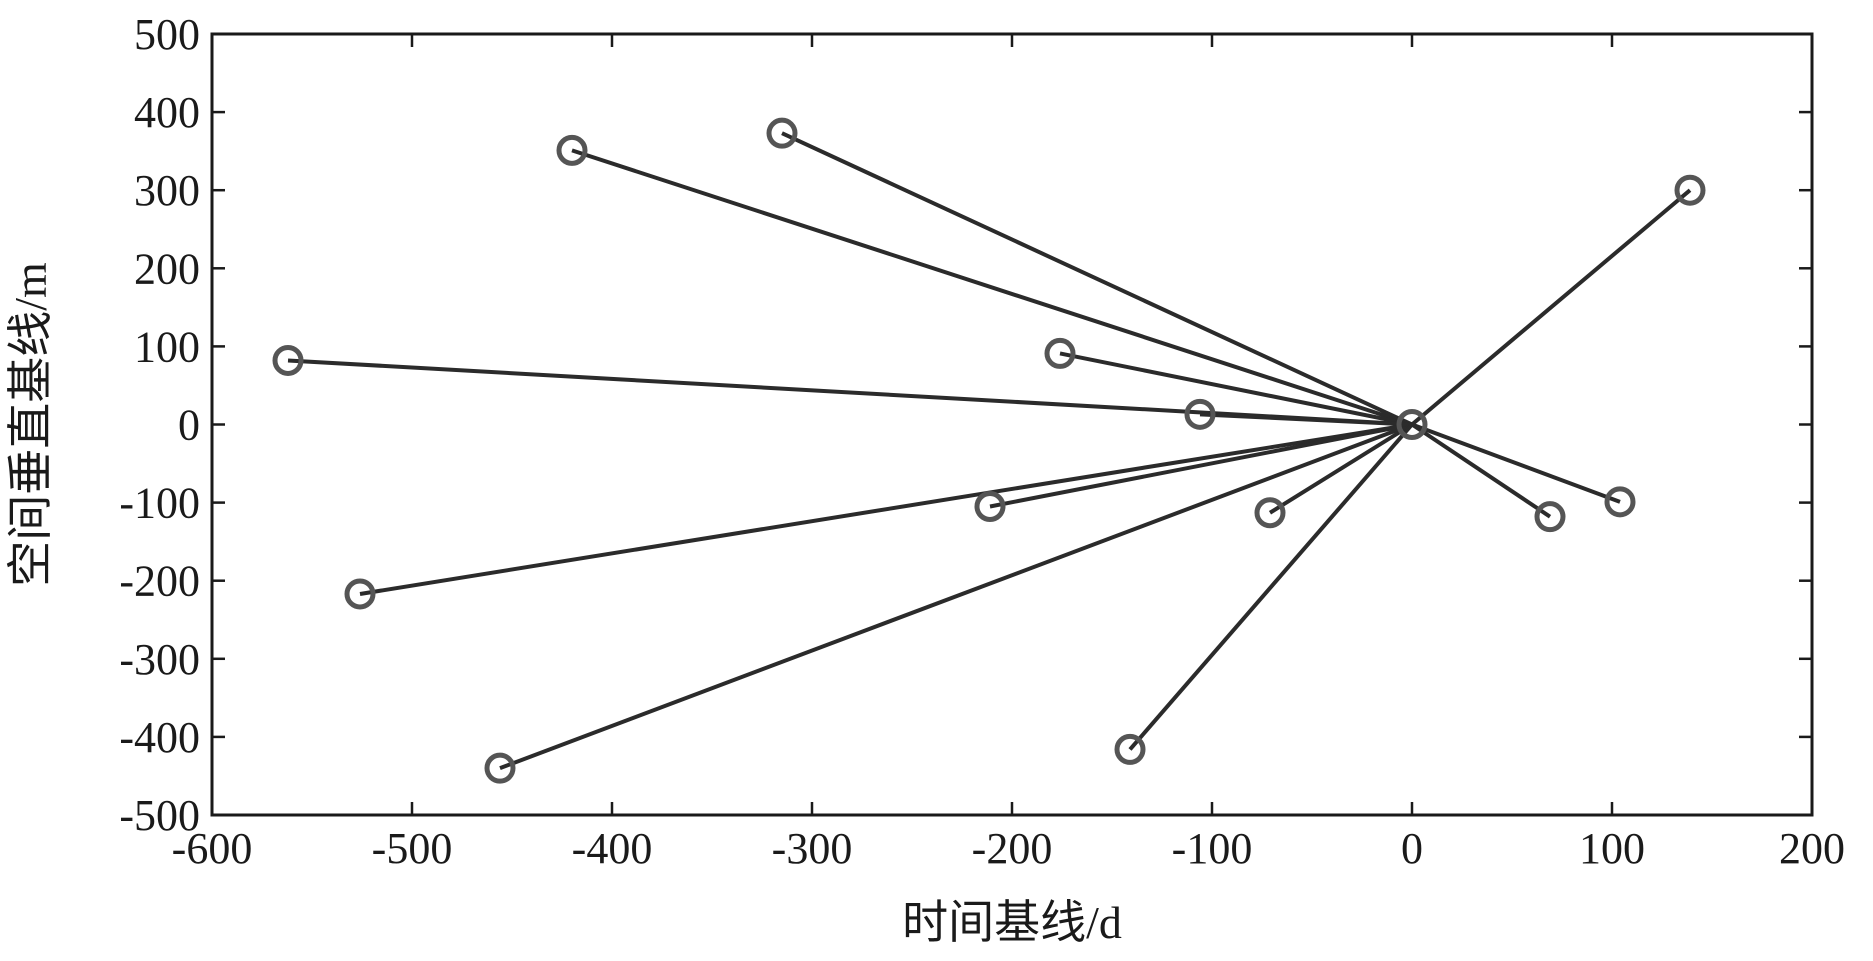  I want to click on y-tick-label: 100, so click(167, 346).